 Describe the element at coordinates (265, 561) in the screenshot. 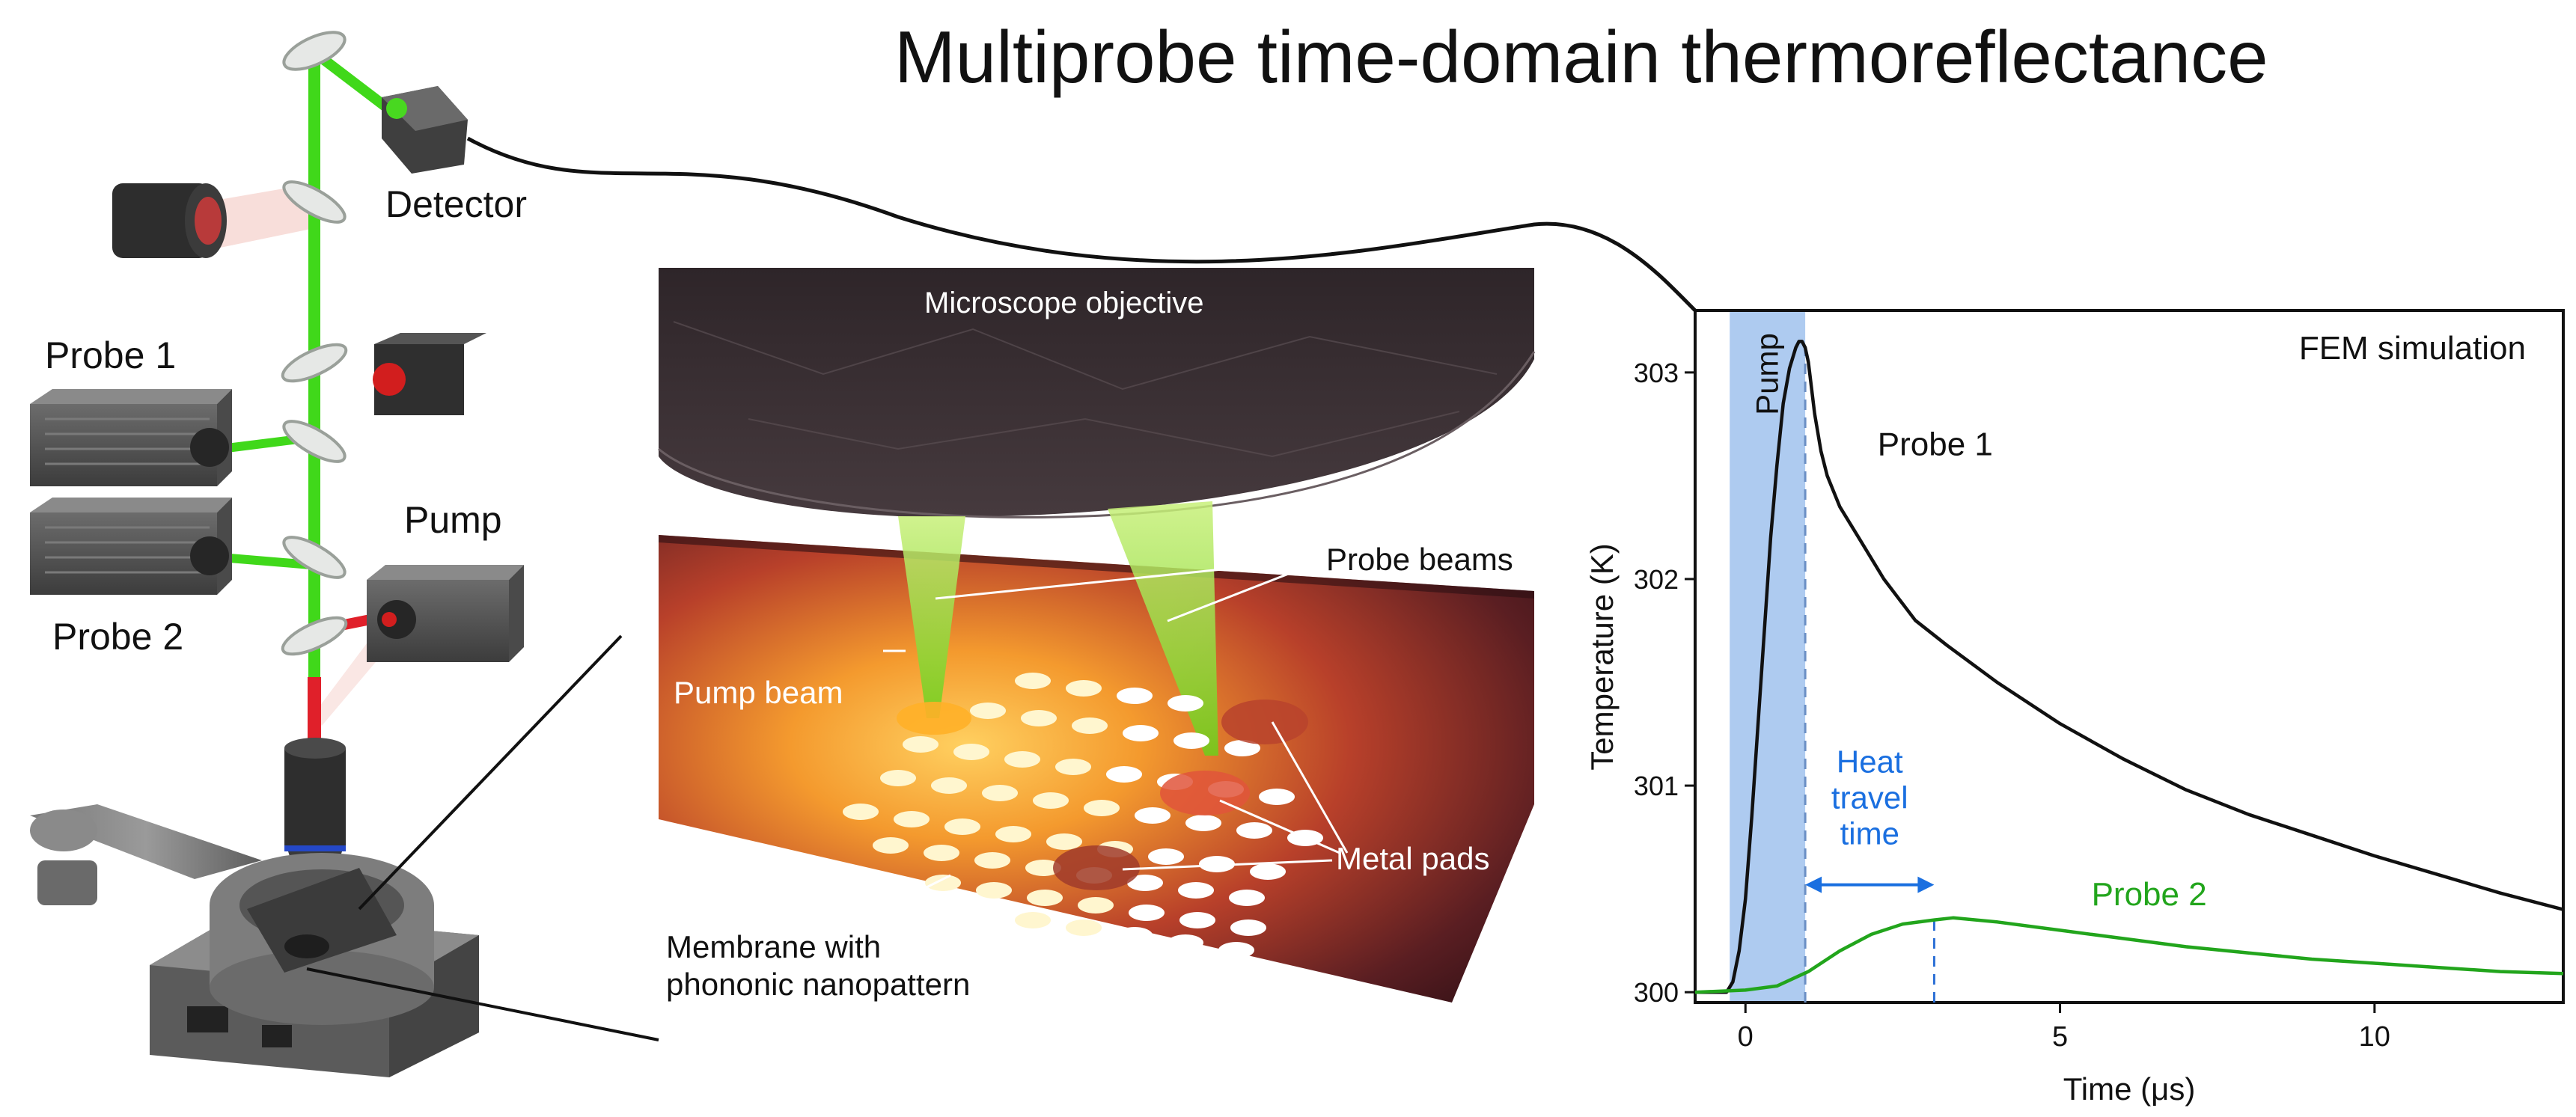

I see `probe2-beam-path` at that location.